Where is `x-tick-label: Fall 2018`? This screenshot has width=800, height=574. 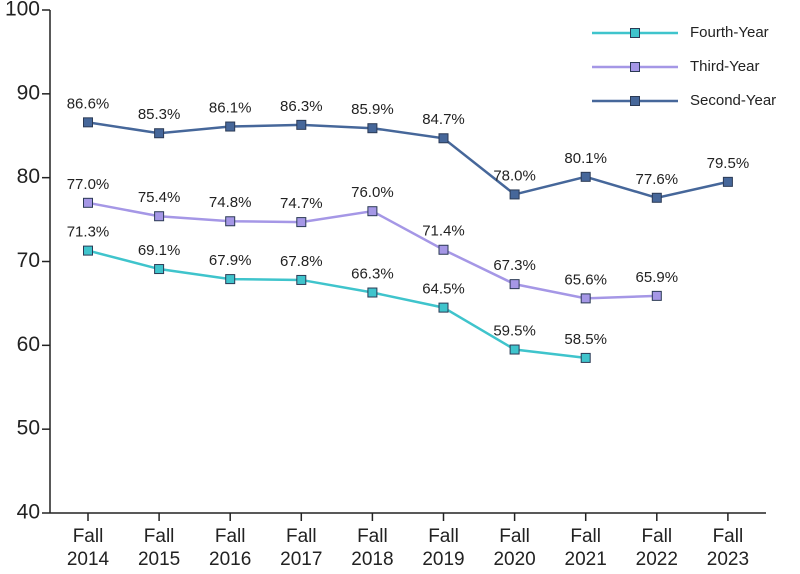 x-tick-label: Fall 2018 is located at coordinates (372, 548).